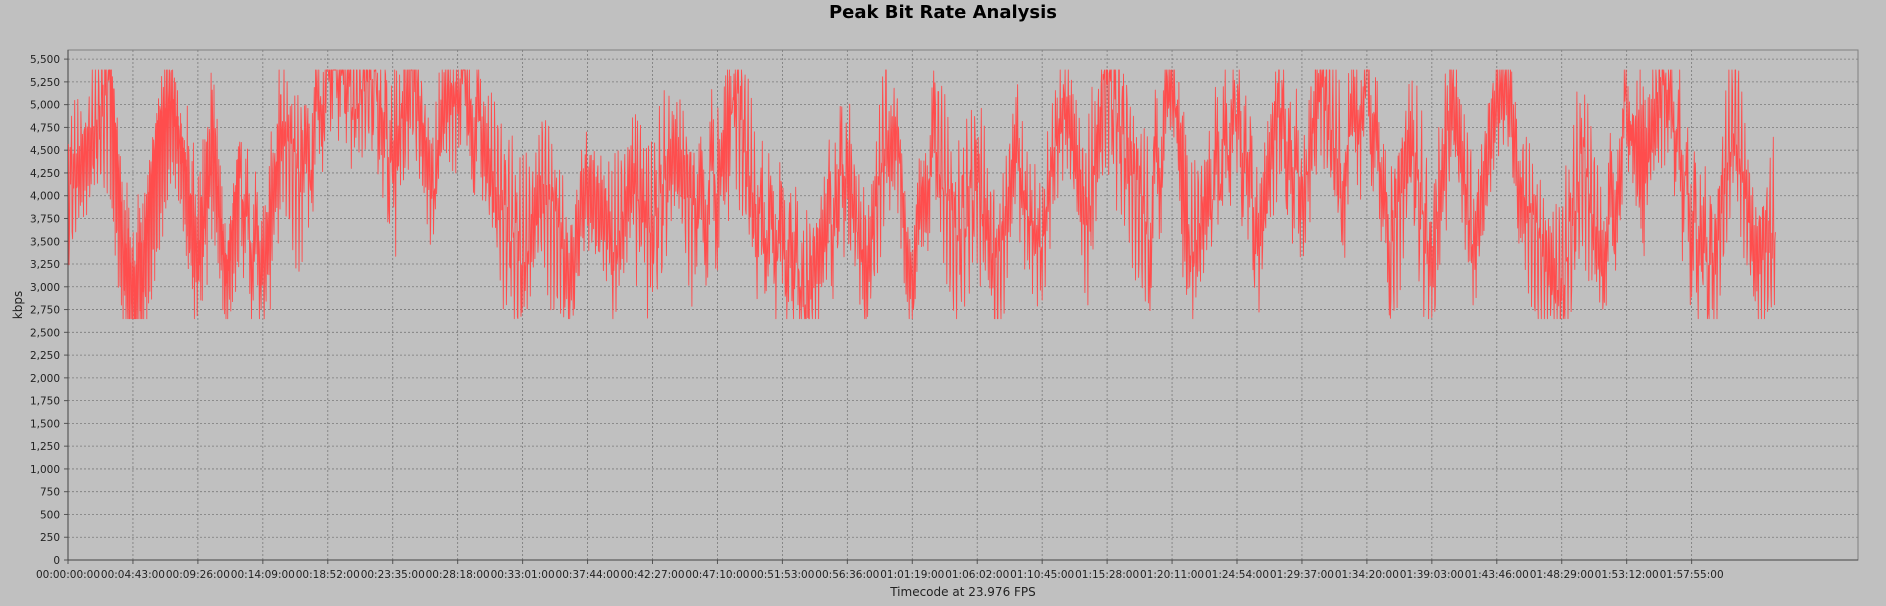 The image size is (1886, 606). What do you see at coordinates (45, 219) in the screenshot?
I see `y-tick-label: 3,750` at bounding box center [45, 219].